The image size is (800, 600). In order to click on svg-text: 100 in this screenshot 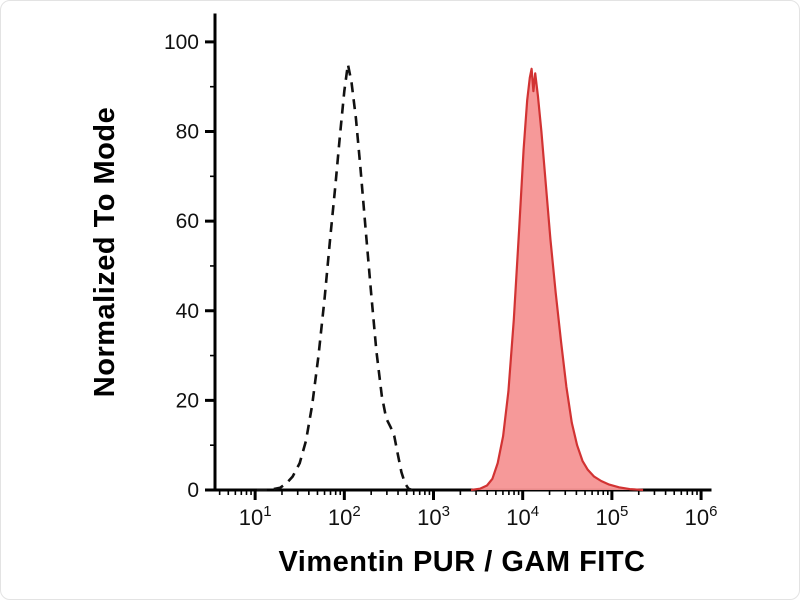, I will do `click(181, 42)`.